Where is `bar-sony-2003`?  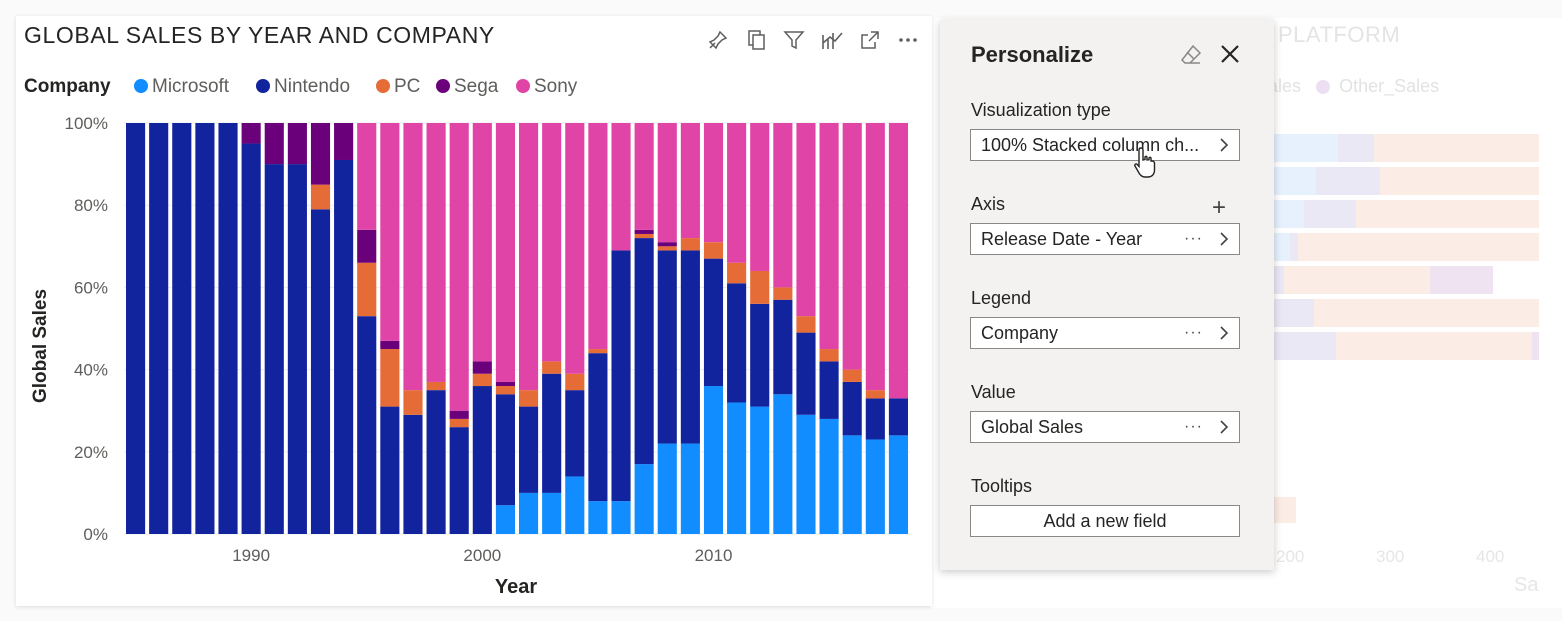
bar-sony-2003 is located at coordinates (552, 242).